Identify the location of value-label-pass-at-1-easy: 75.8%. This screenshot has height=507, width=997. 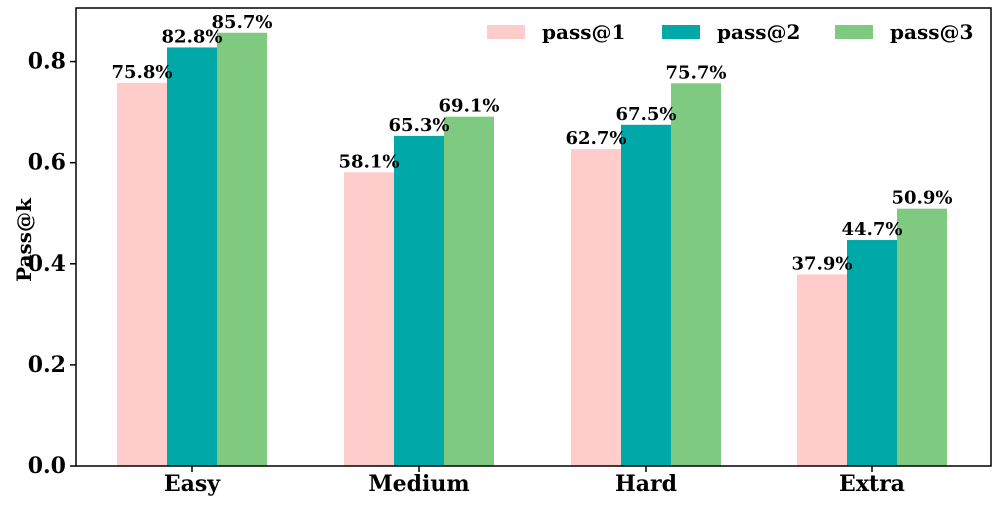
(142, 72).